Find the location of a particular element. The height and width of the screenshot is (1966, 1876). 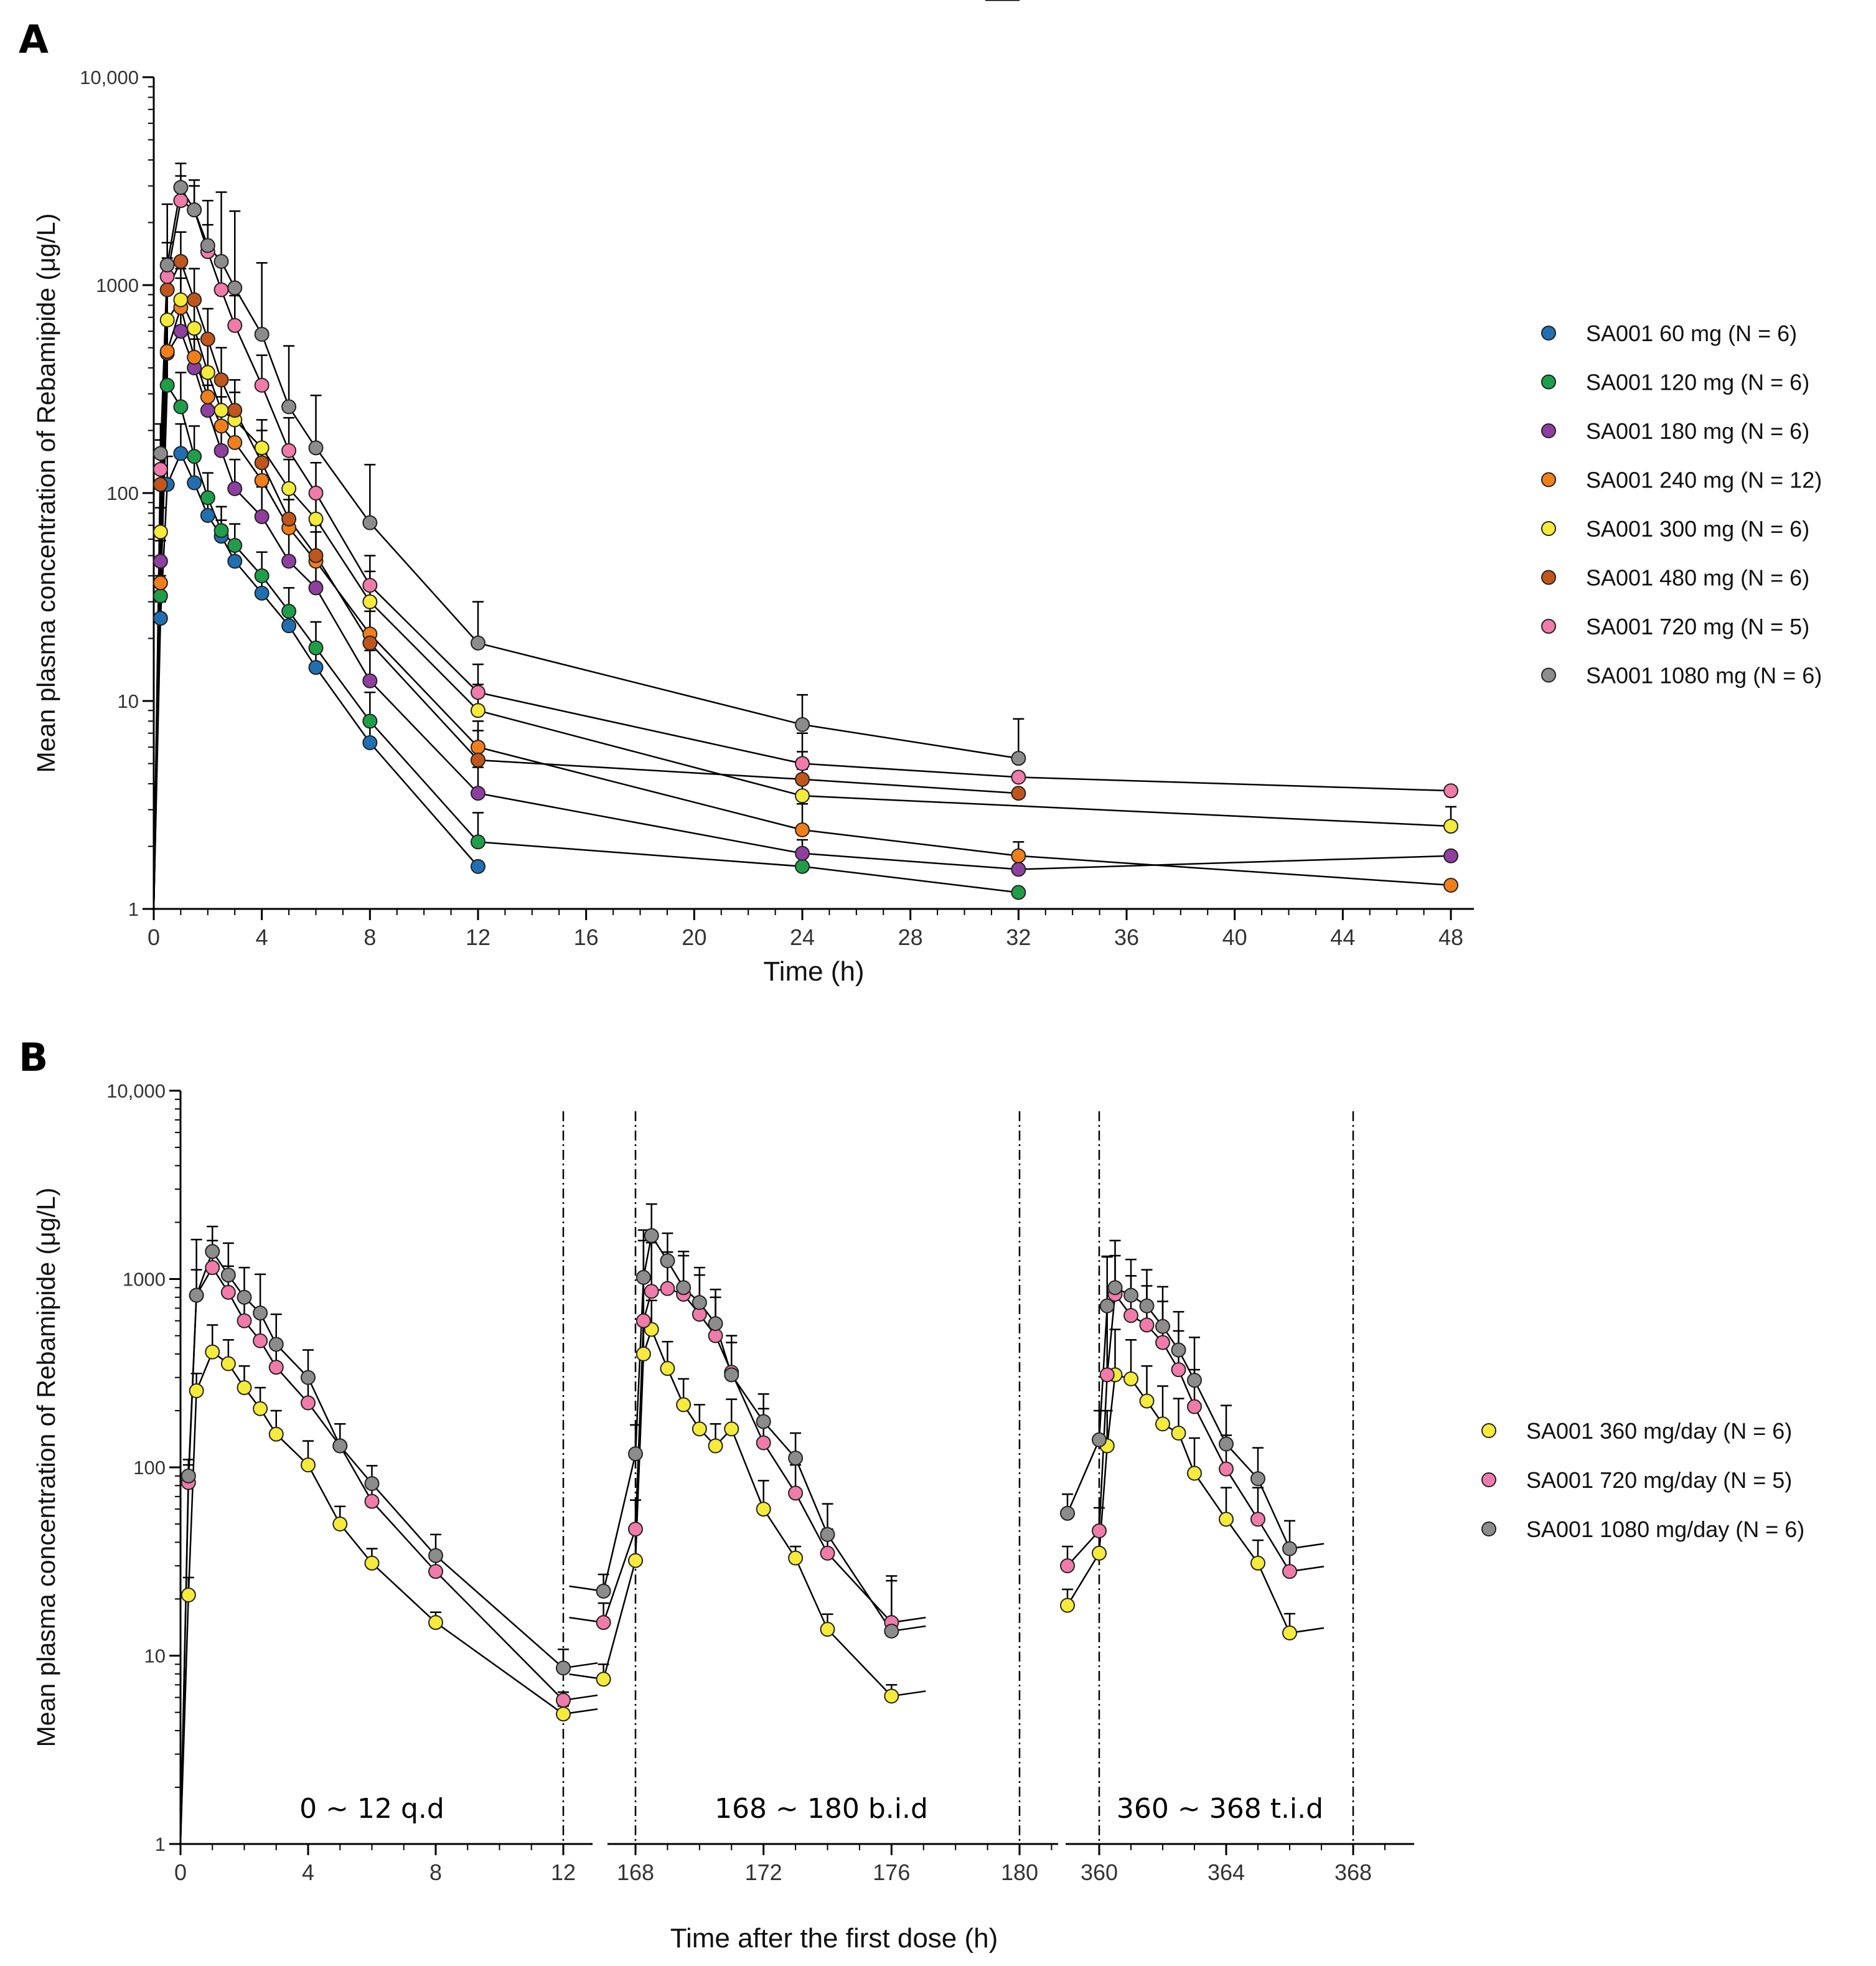

x-tick-label: 48 is located at coordinates (1450, 937).